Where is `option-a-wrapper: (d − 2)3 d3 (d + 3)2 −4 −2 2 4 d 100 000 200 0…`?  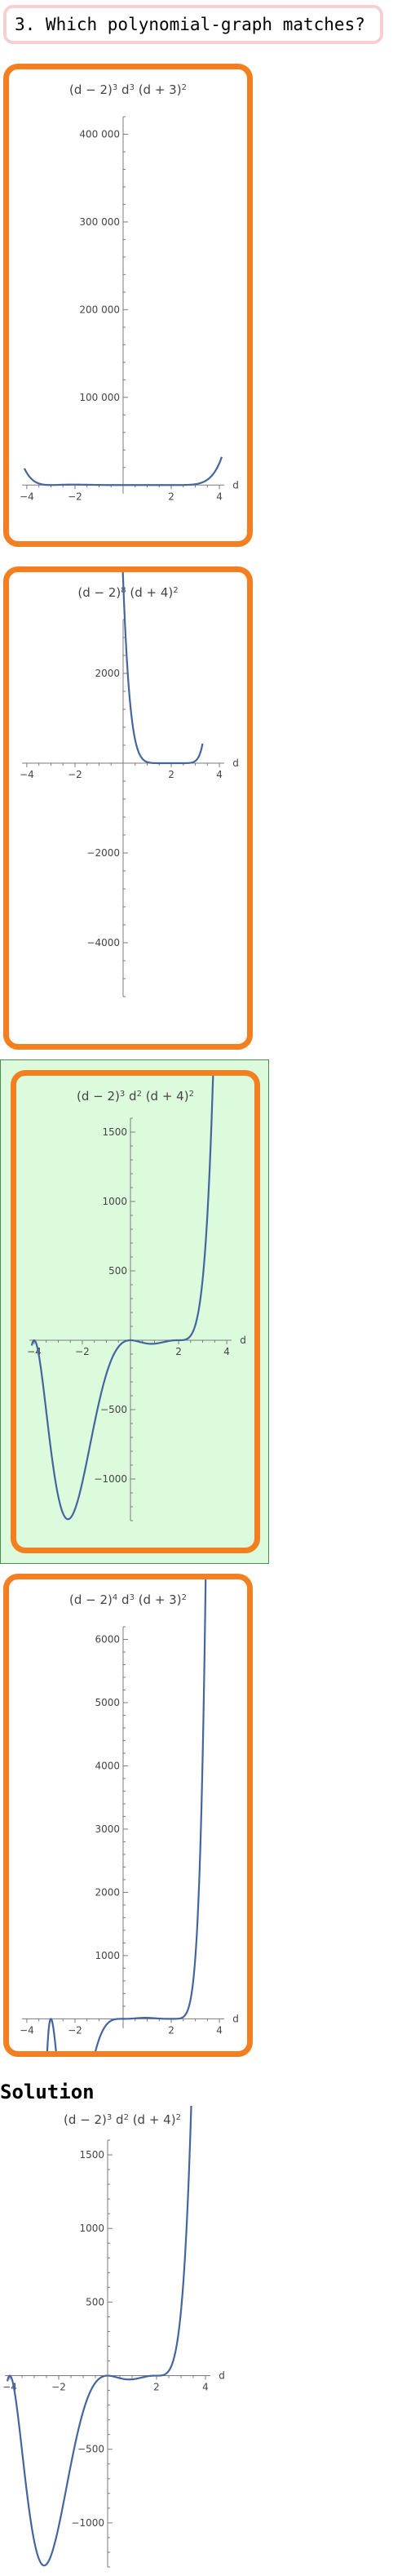
option-a-wrapper: (d − 2)3 d3 (d + 3)2 −4 −2 2 4 d 100 000 200 0… is located at coordinates (128, 305).